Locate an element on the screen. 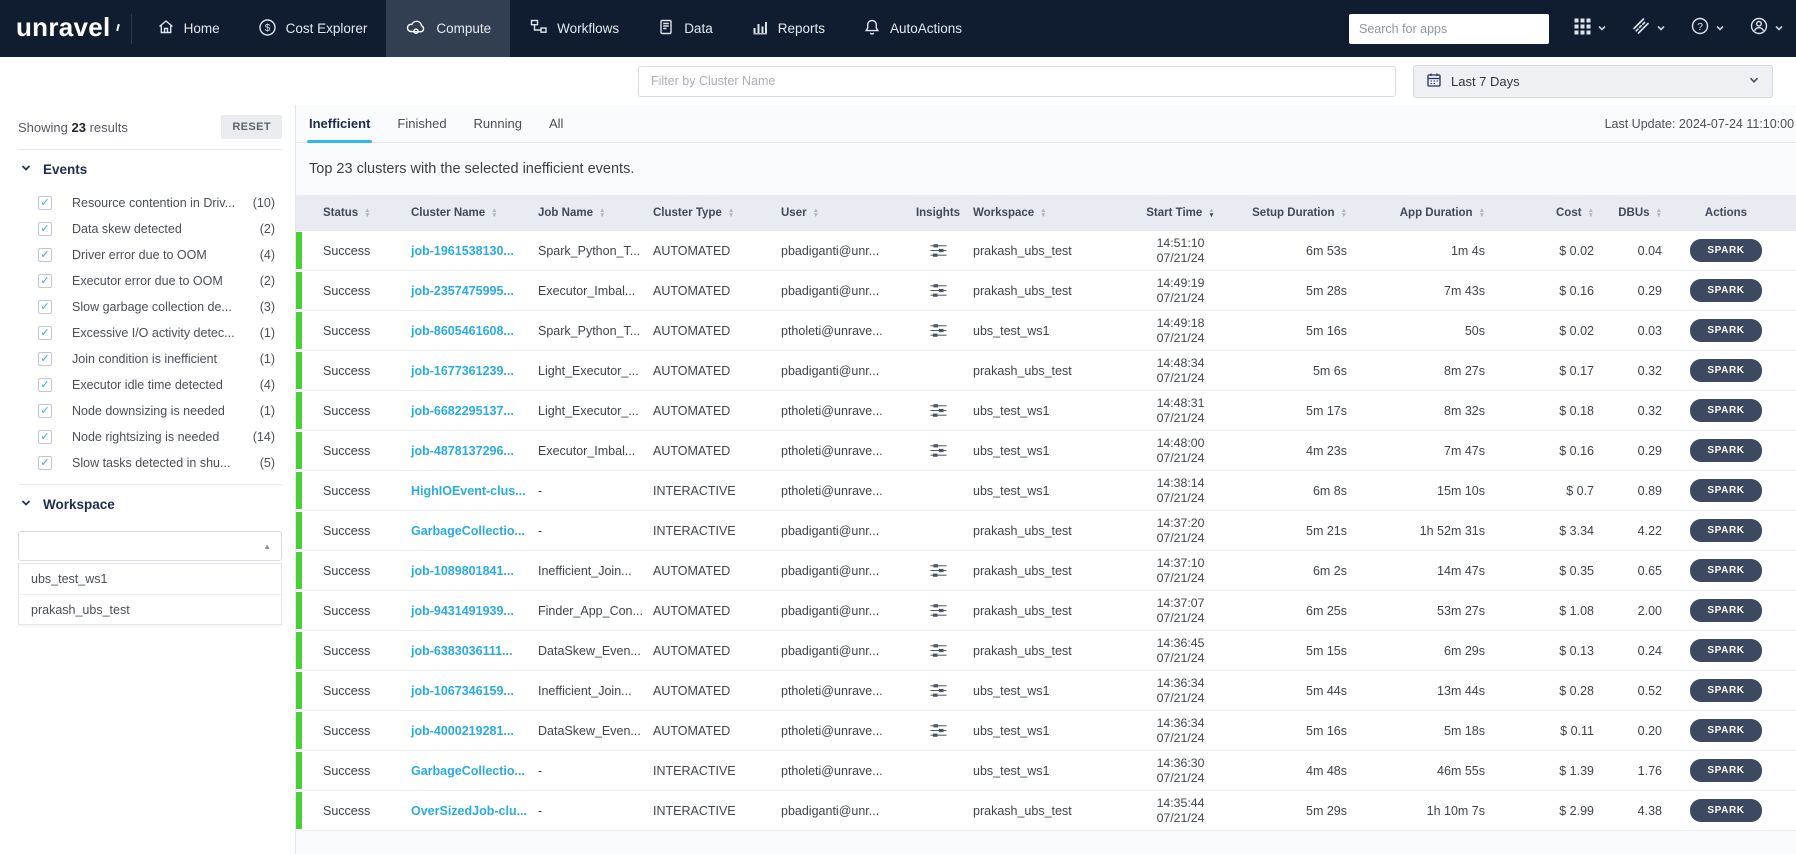  user-menu is located at coordinates (1766, 28).